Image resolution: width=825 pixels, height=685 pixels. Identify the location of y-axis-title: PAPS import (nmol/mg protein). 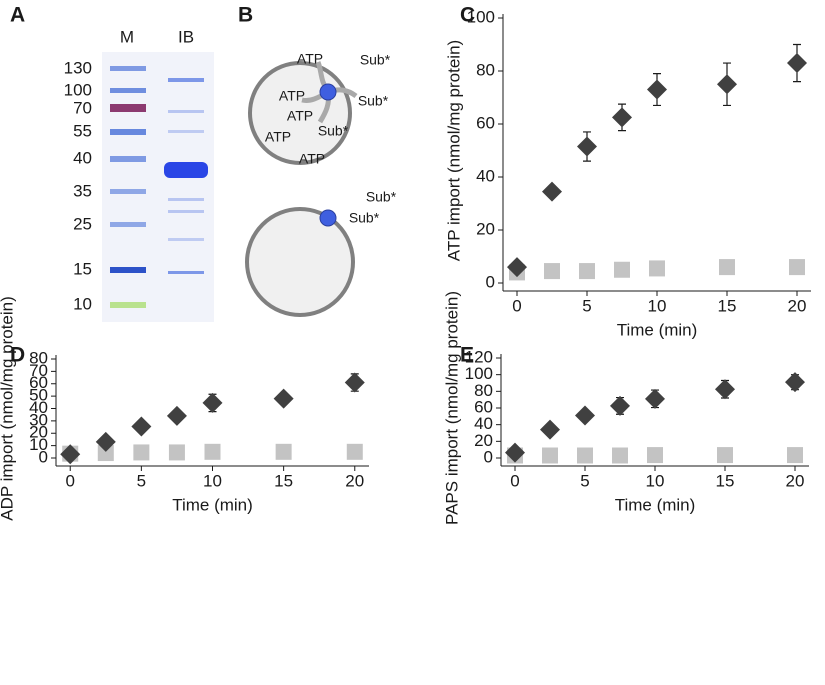
(451, 408).